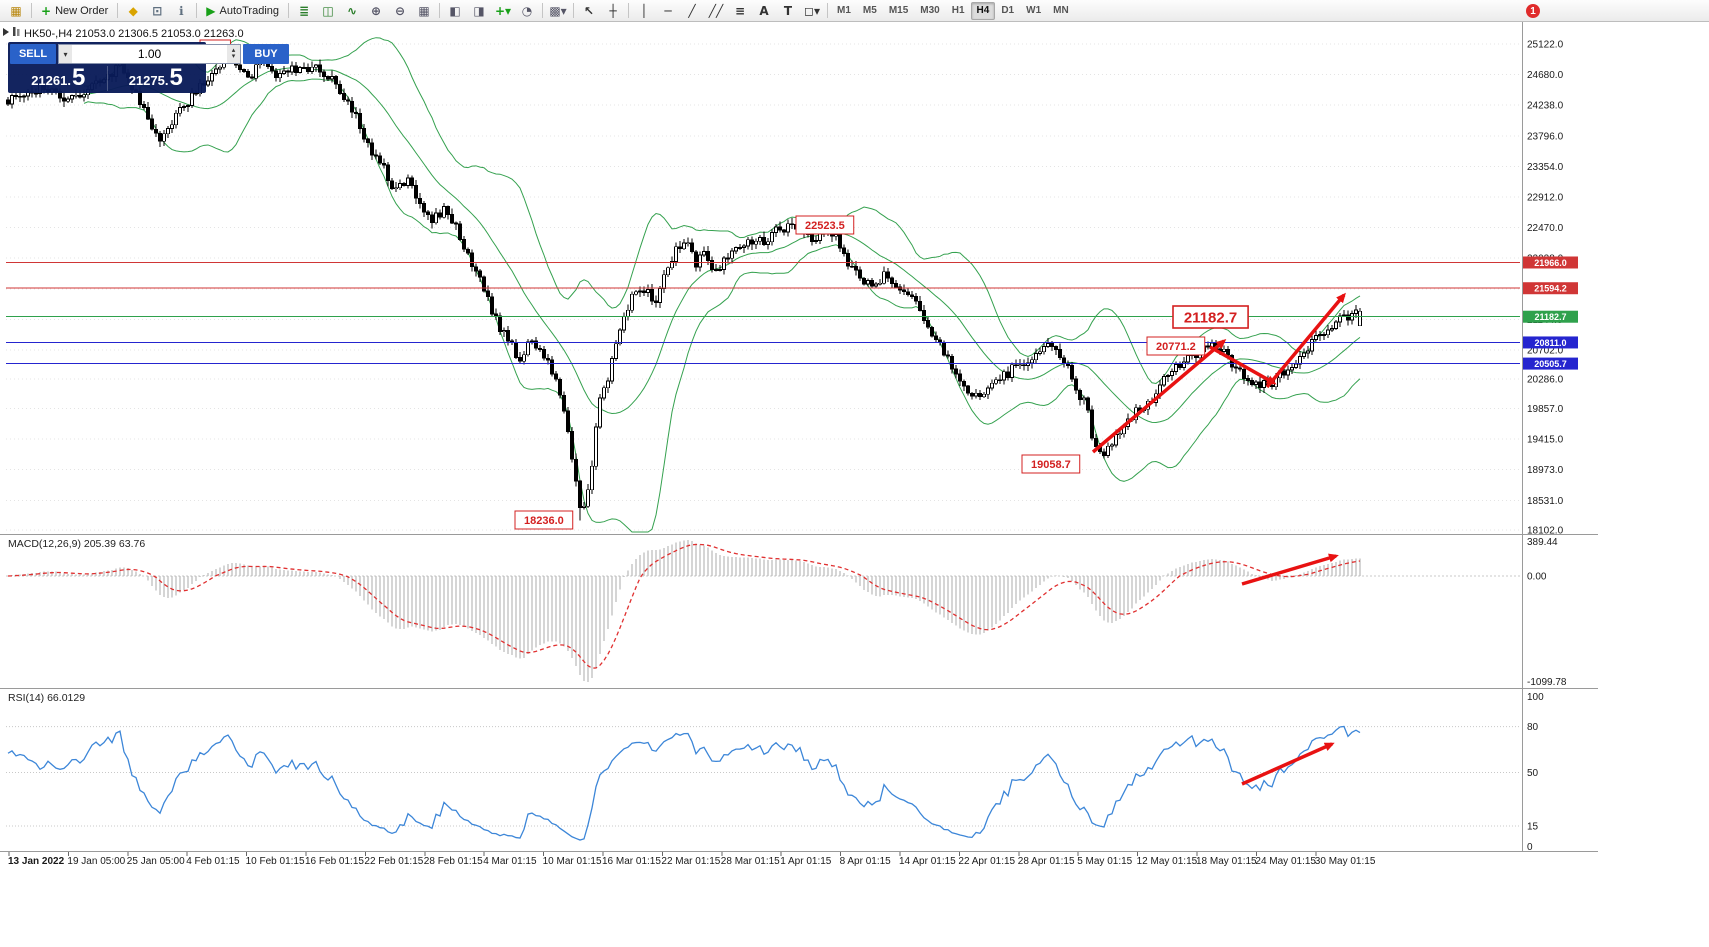  What do you see at coordinates (684, 606) in the screenshot?
I see `macd-signal-line` at bounding box center [684, 606].